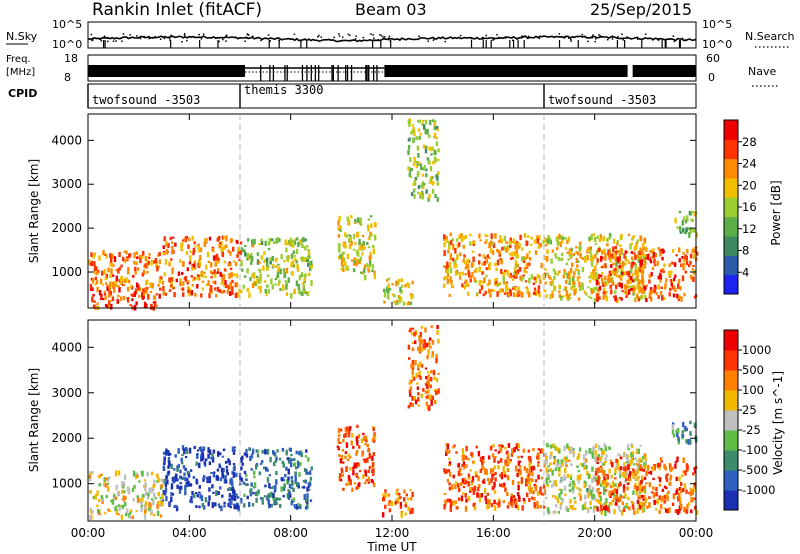 The image size is (800, 554). What do you see at coordinates (392, 40) in the screenshot?
I see `nsky-trace` at bounding box center [392, 40].